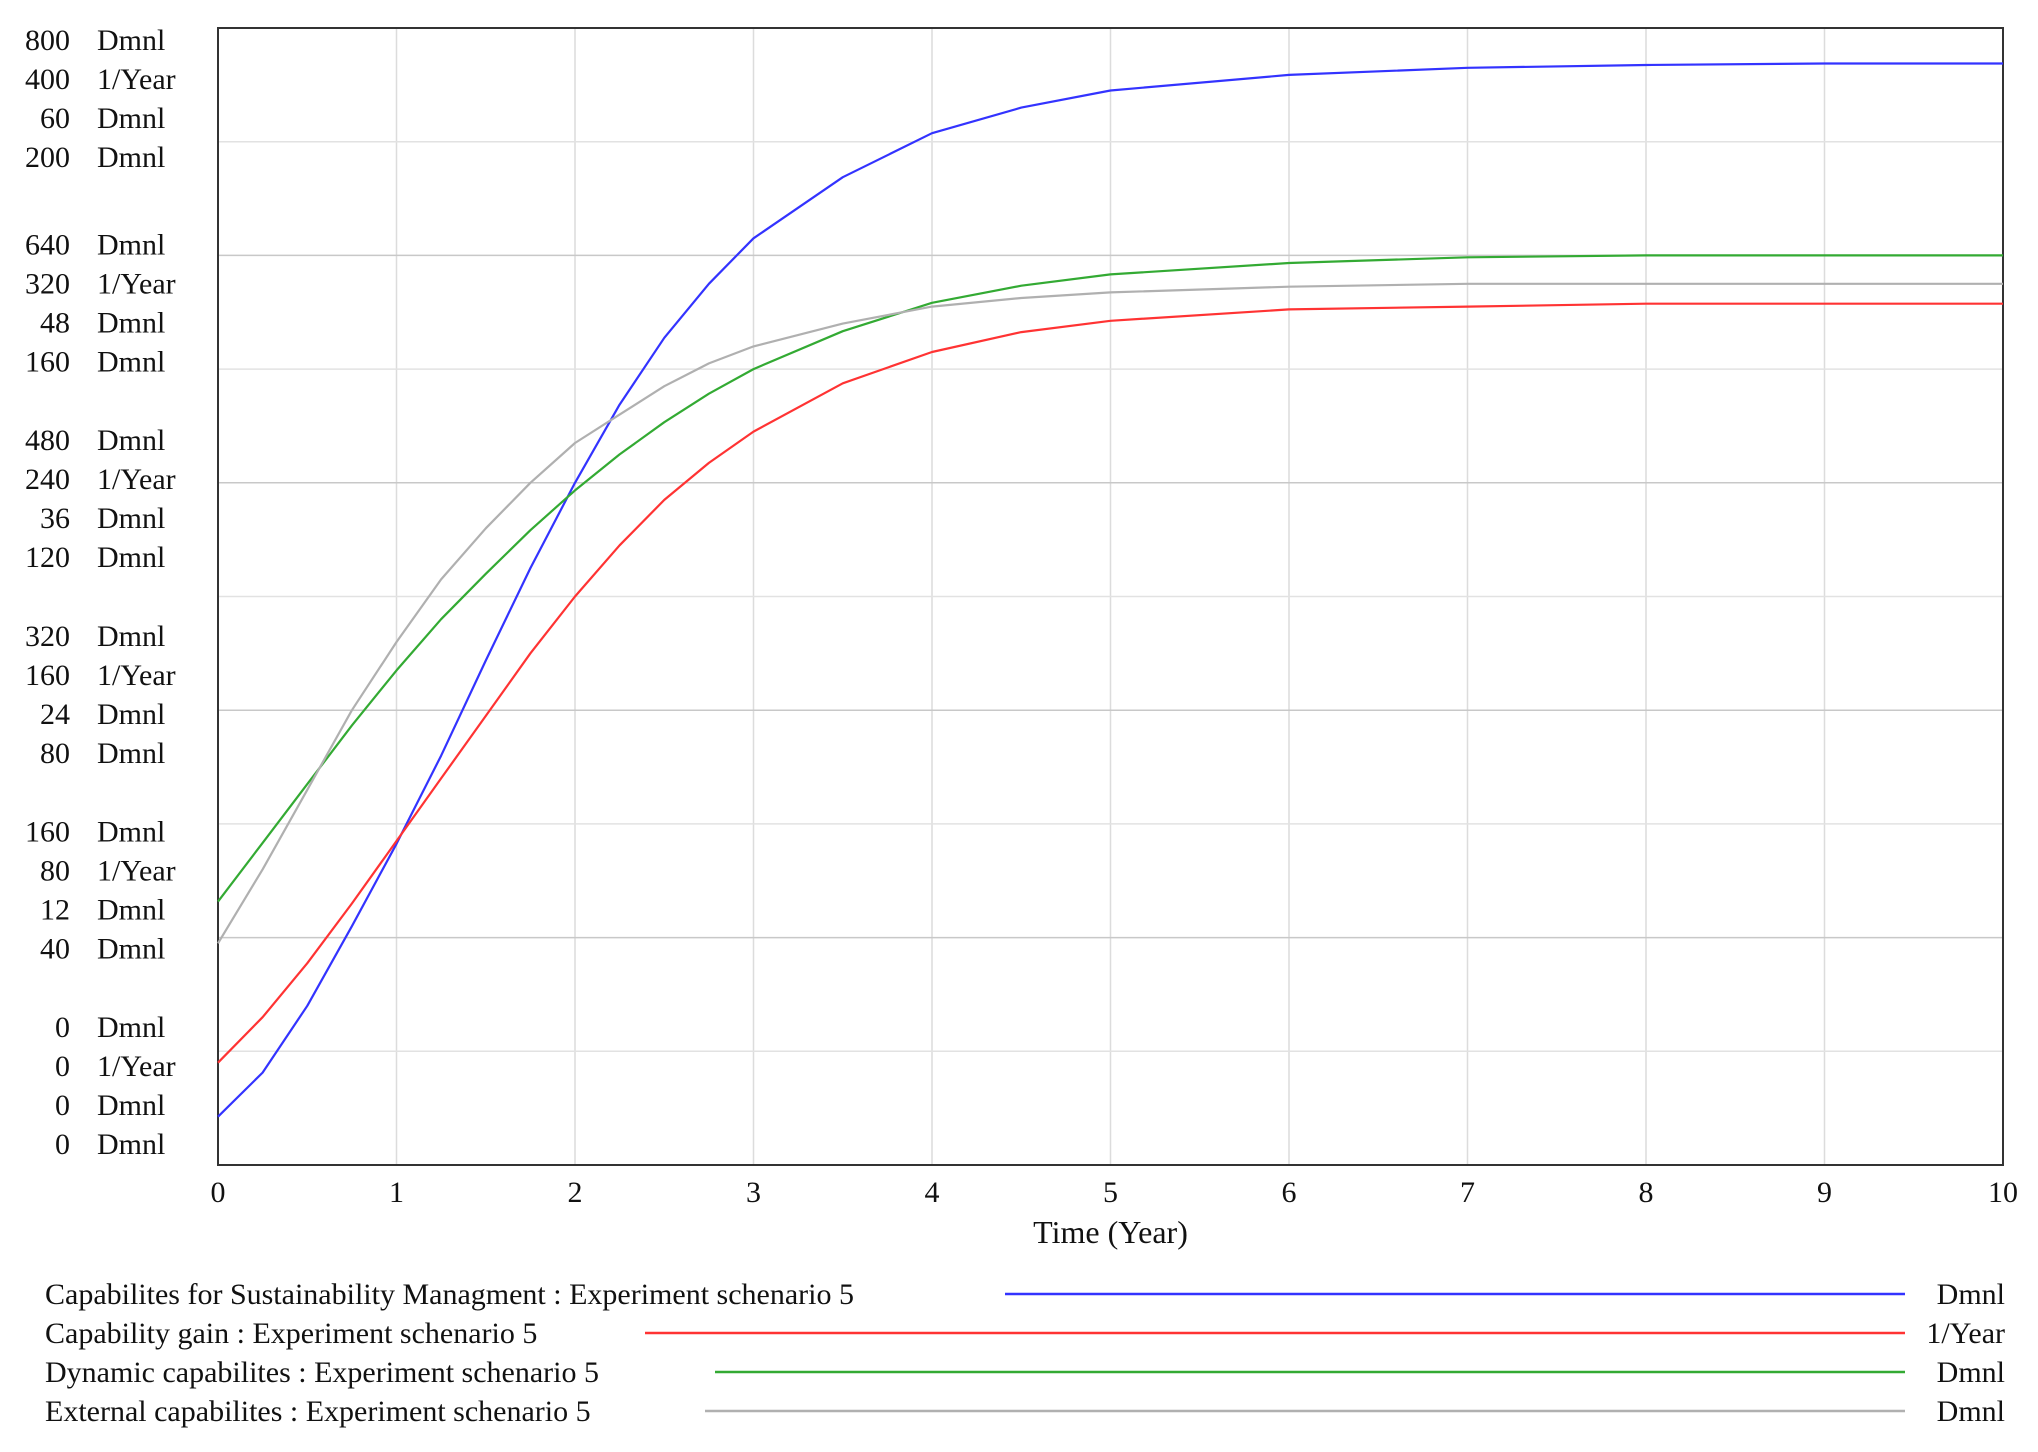 The width and height of the screenshot is (2038, 1452). Describe the element at coordinates (47, 479) in the screenshot. I see `y-tick-value: 240` at that location.